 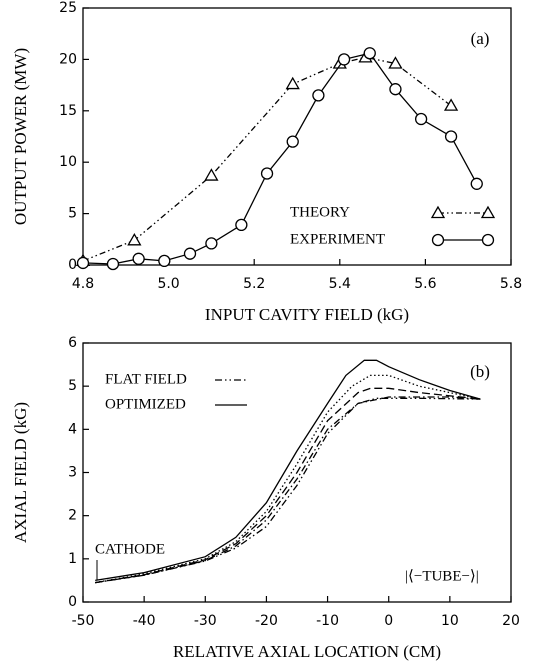 I want to click on x-tick-label: -50, so click(x=83, y=621).